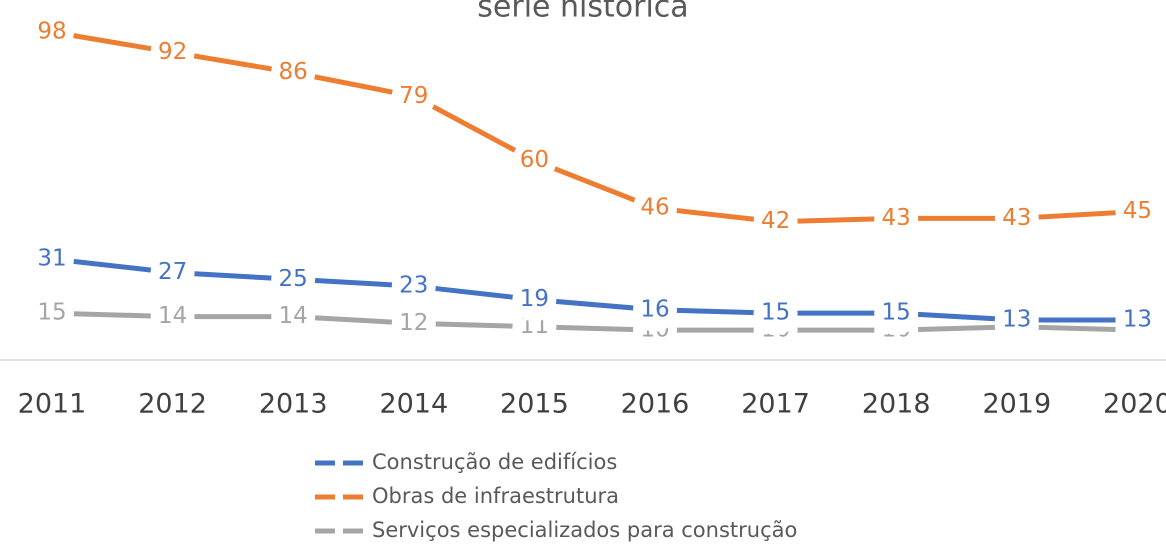 The image size is (1166, 550). Describe the element at coordinates (896, 404) in the screenshot. I see `x-tick-label: 2018` at that location.